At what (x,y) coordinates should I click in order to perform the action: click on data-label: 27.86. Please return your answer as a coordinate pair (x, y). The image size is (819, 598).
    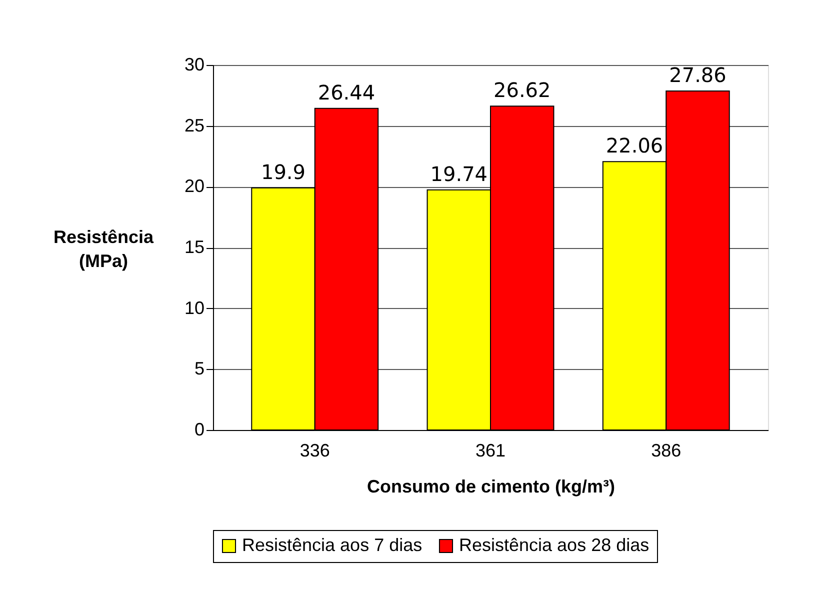
    Looking at the image, I should click on (697, 75).